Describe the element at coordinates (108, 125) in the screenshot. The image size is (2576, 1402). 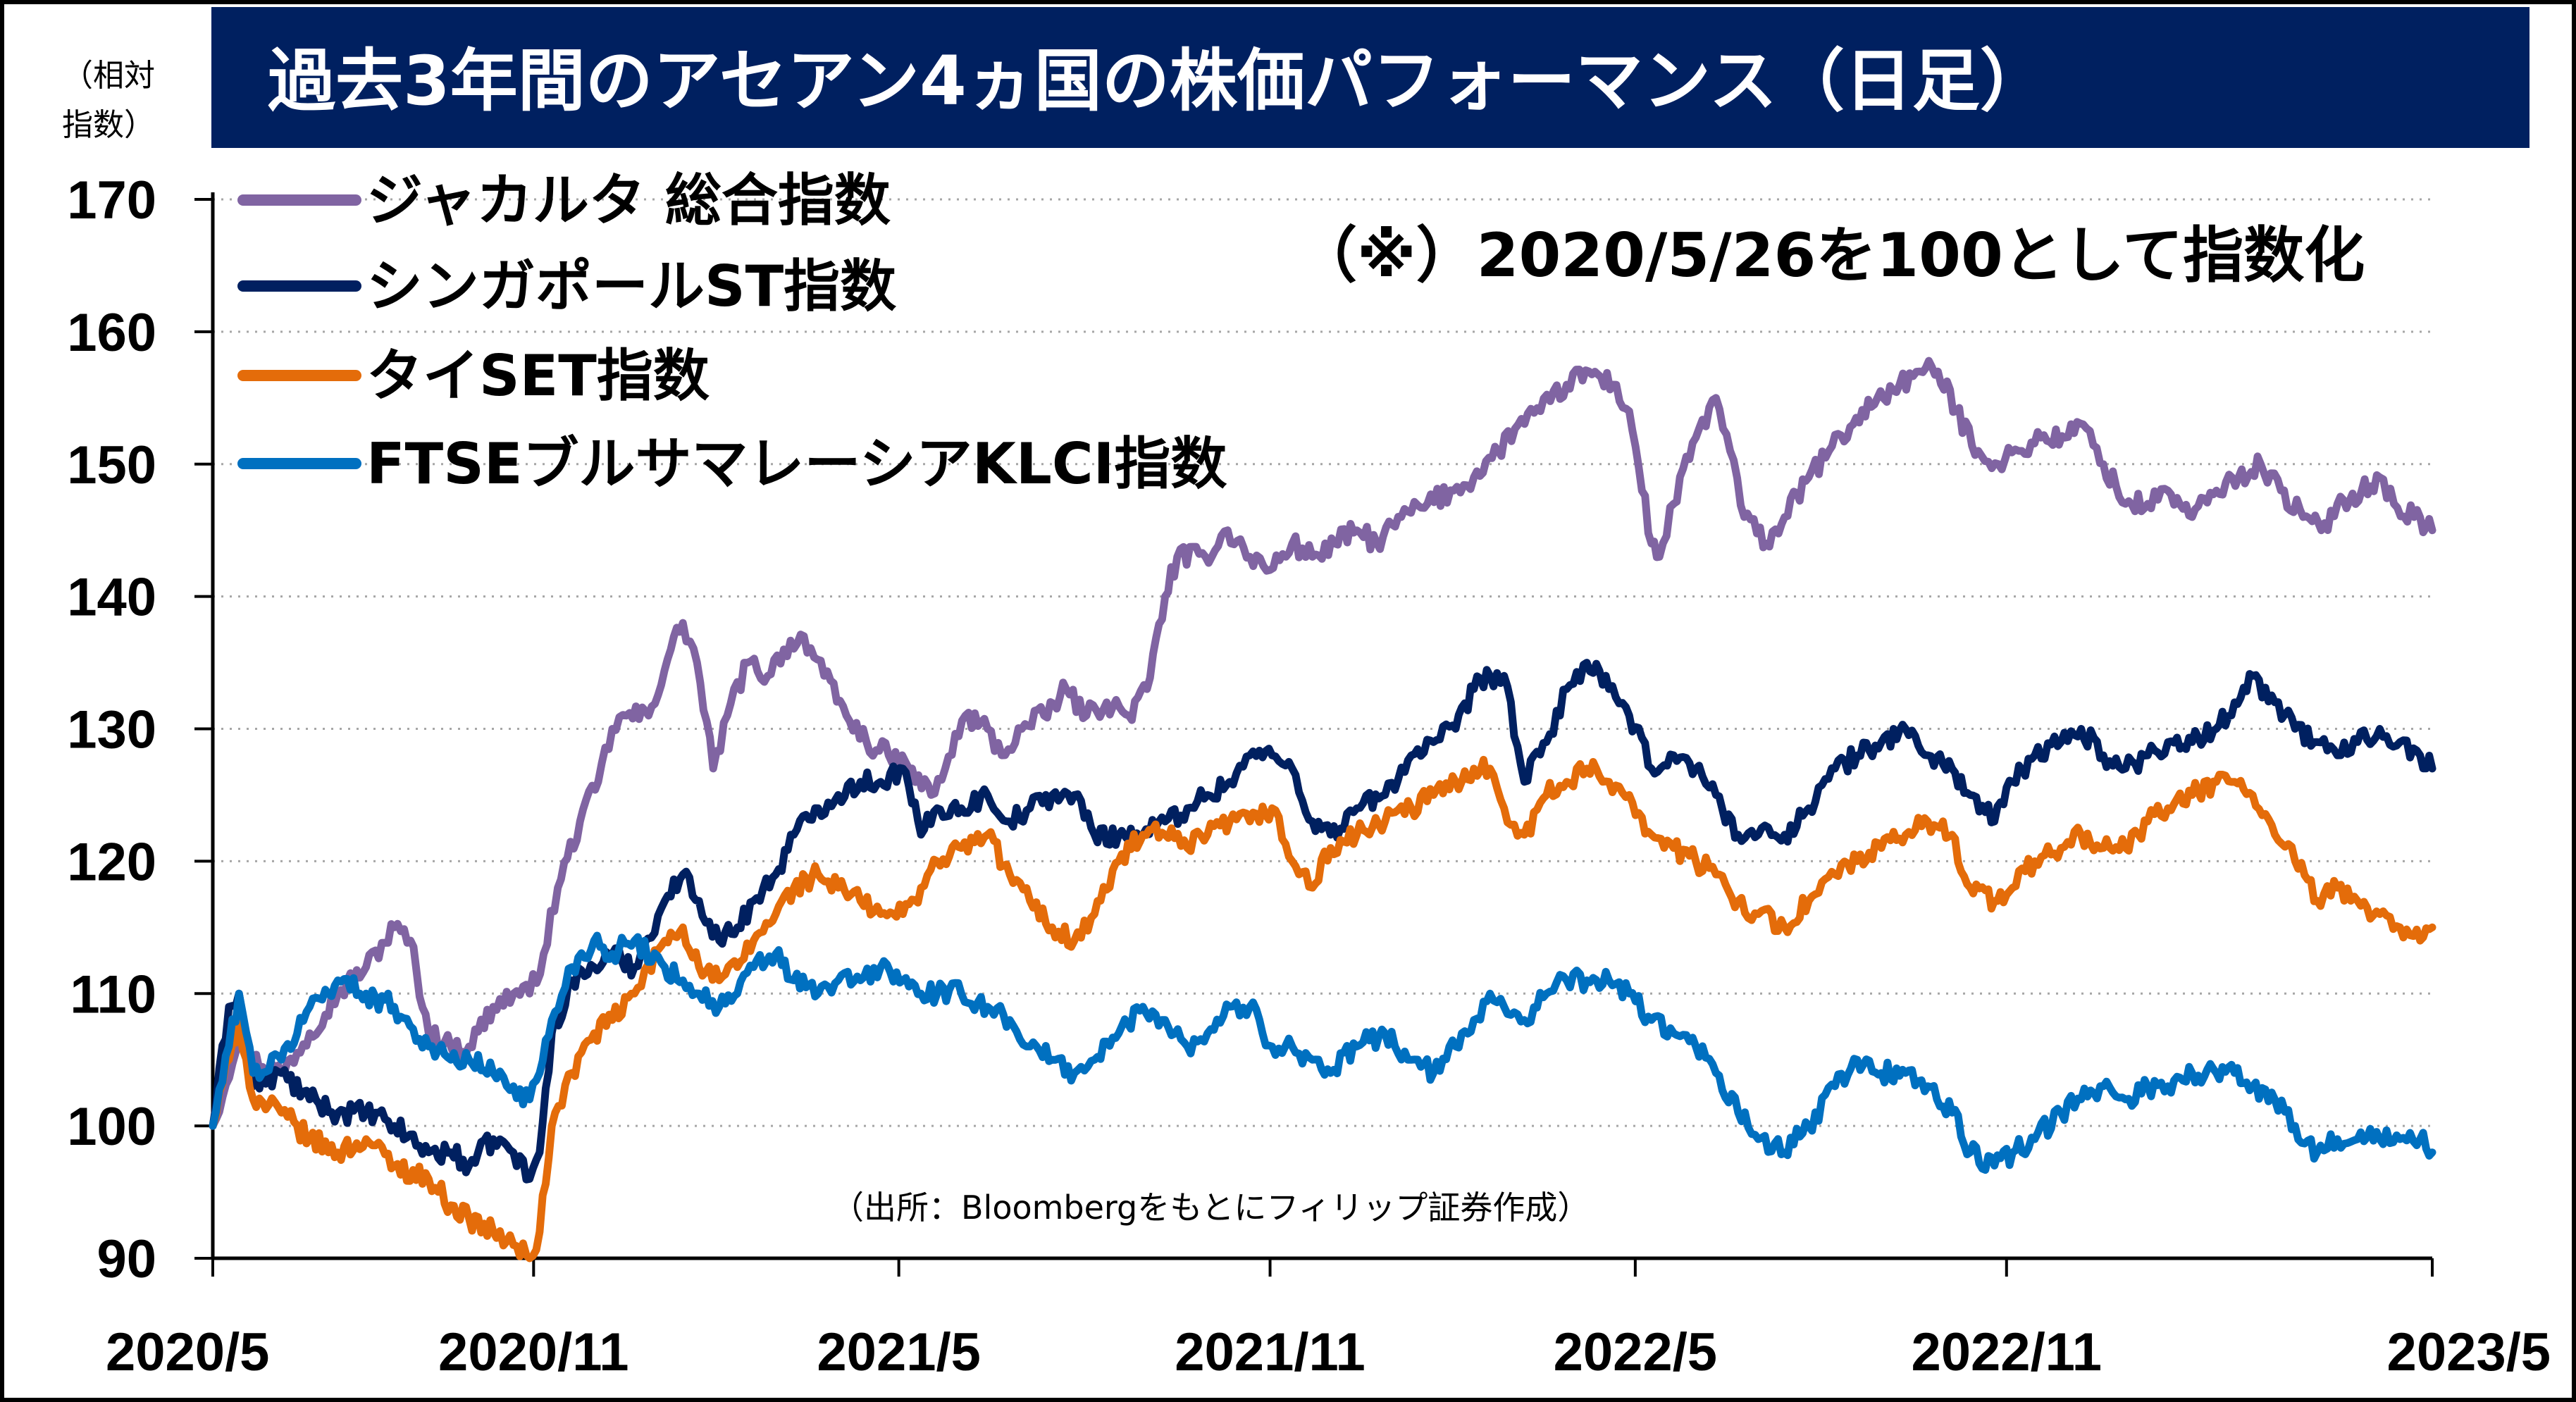
I see `y-axis-unit-line2: 指数）` at that location.